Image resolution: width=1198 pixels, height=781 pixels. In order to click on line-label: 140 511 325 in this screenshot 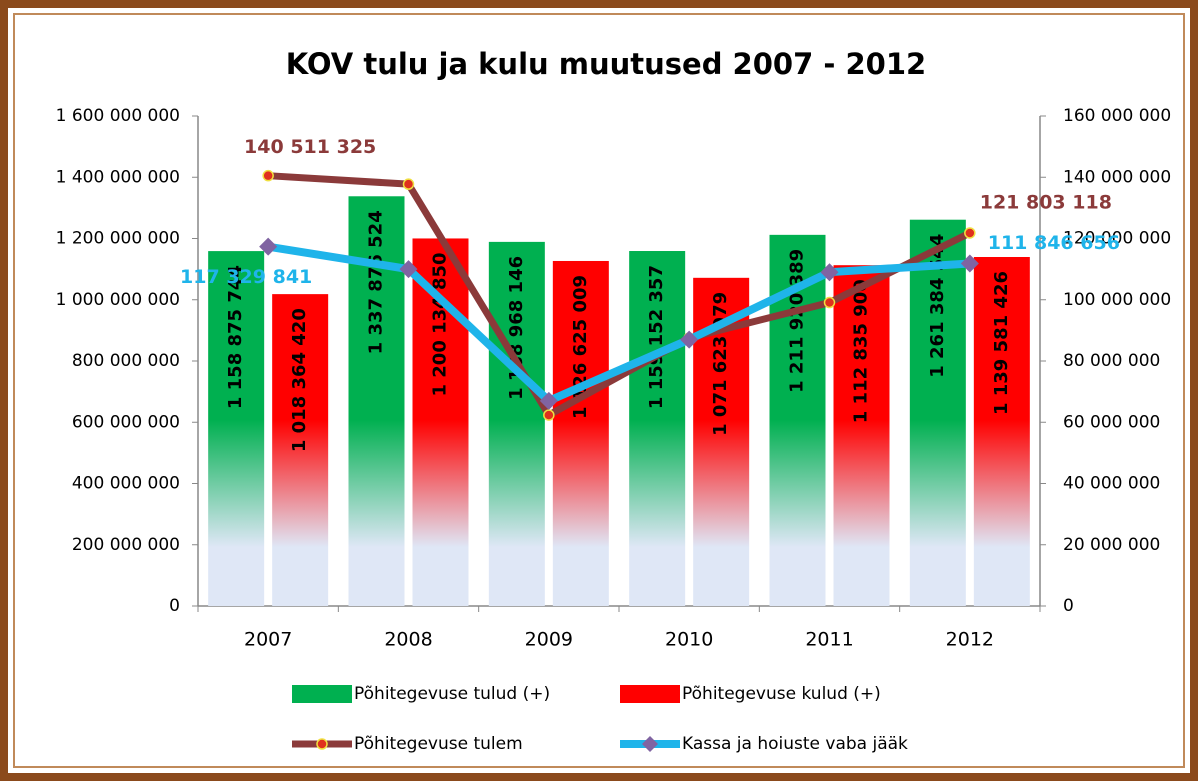, I will do `click(310, 147)`.